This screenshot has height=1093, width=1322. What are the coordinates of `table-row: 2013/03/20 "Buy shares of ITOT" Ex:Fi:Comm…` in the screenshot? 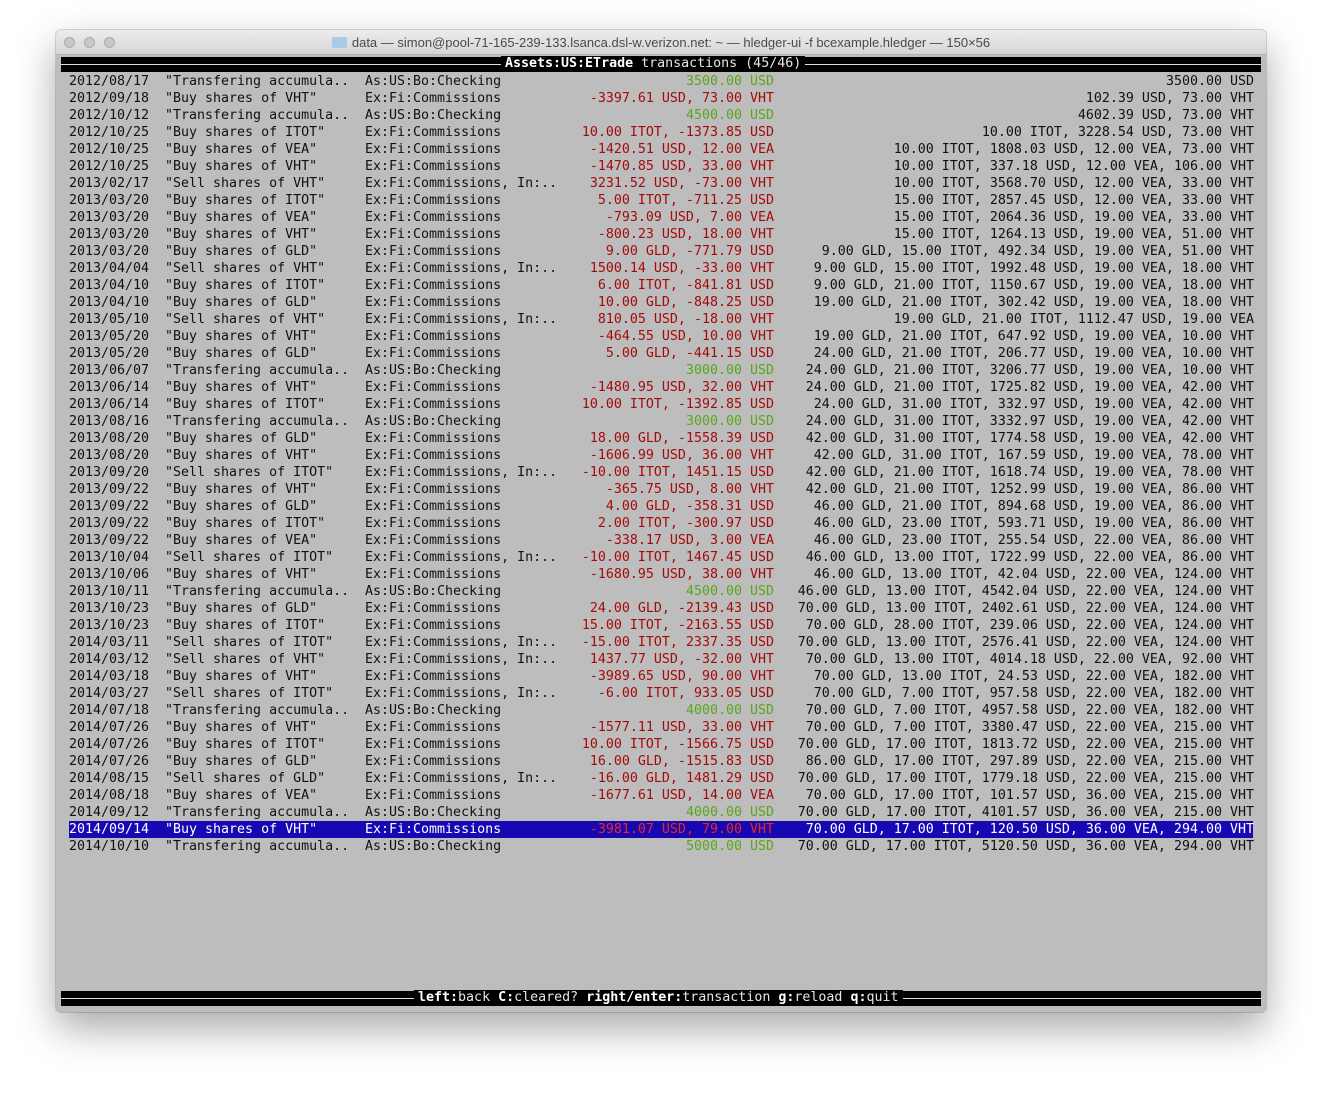 It's located at (661, 200).